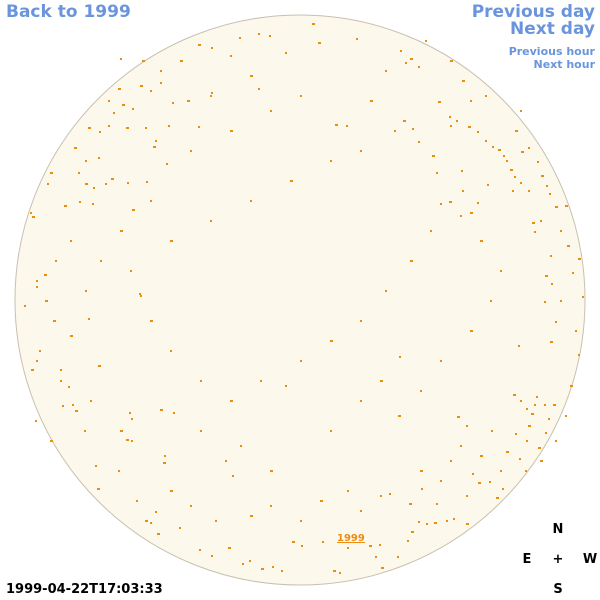 The image size is (600, 600). What do you see at coordinates (533, 12) in the screenshot?
I see `previous-day-link: Previous day` at bounding box center [533, 12].